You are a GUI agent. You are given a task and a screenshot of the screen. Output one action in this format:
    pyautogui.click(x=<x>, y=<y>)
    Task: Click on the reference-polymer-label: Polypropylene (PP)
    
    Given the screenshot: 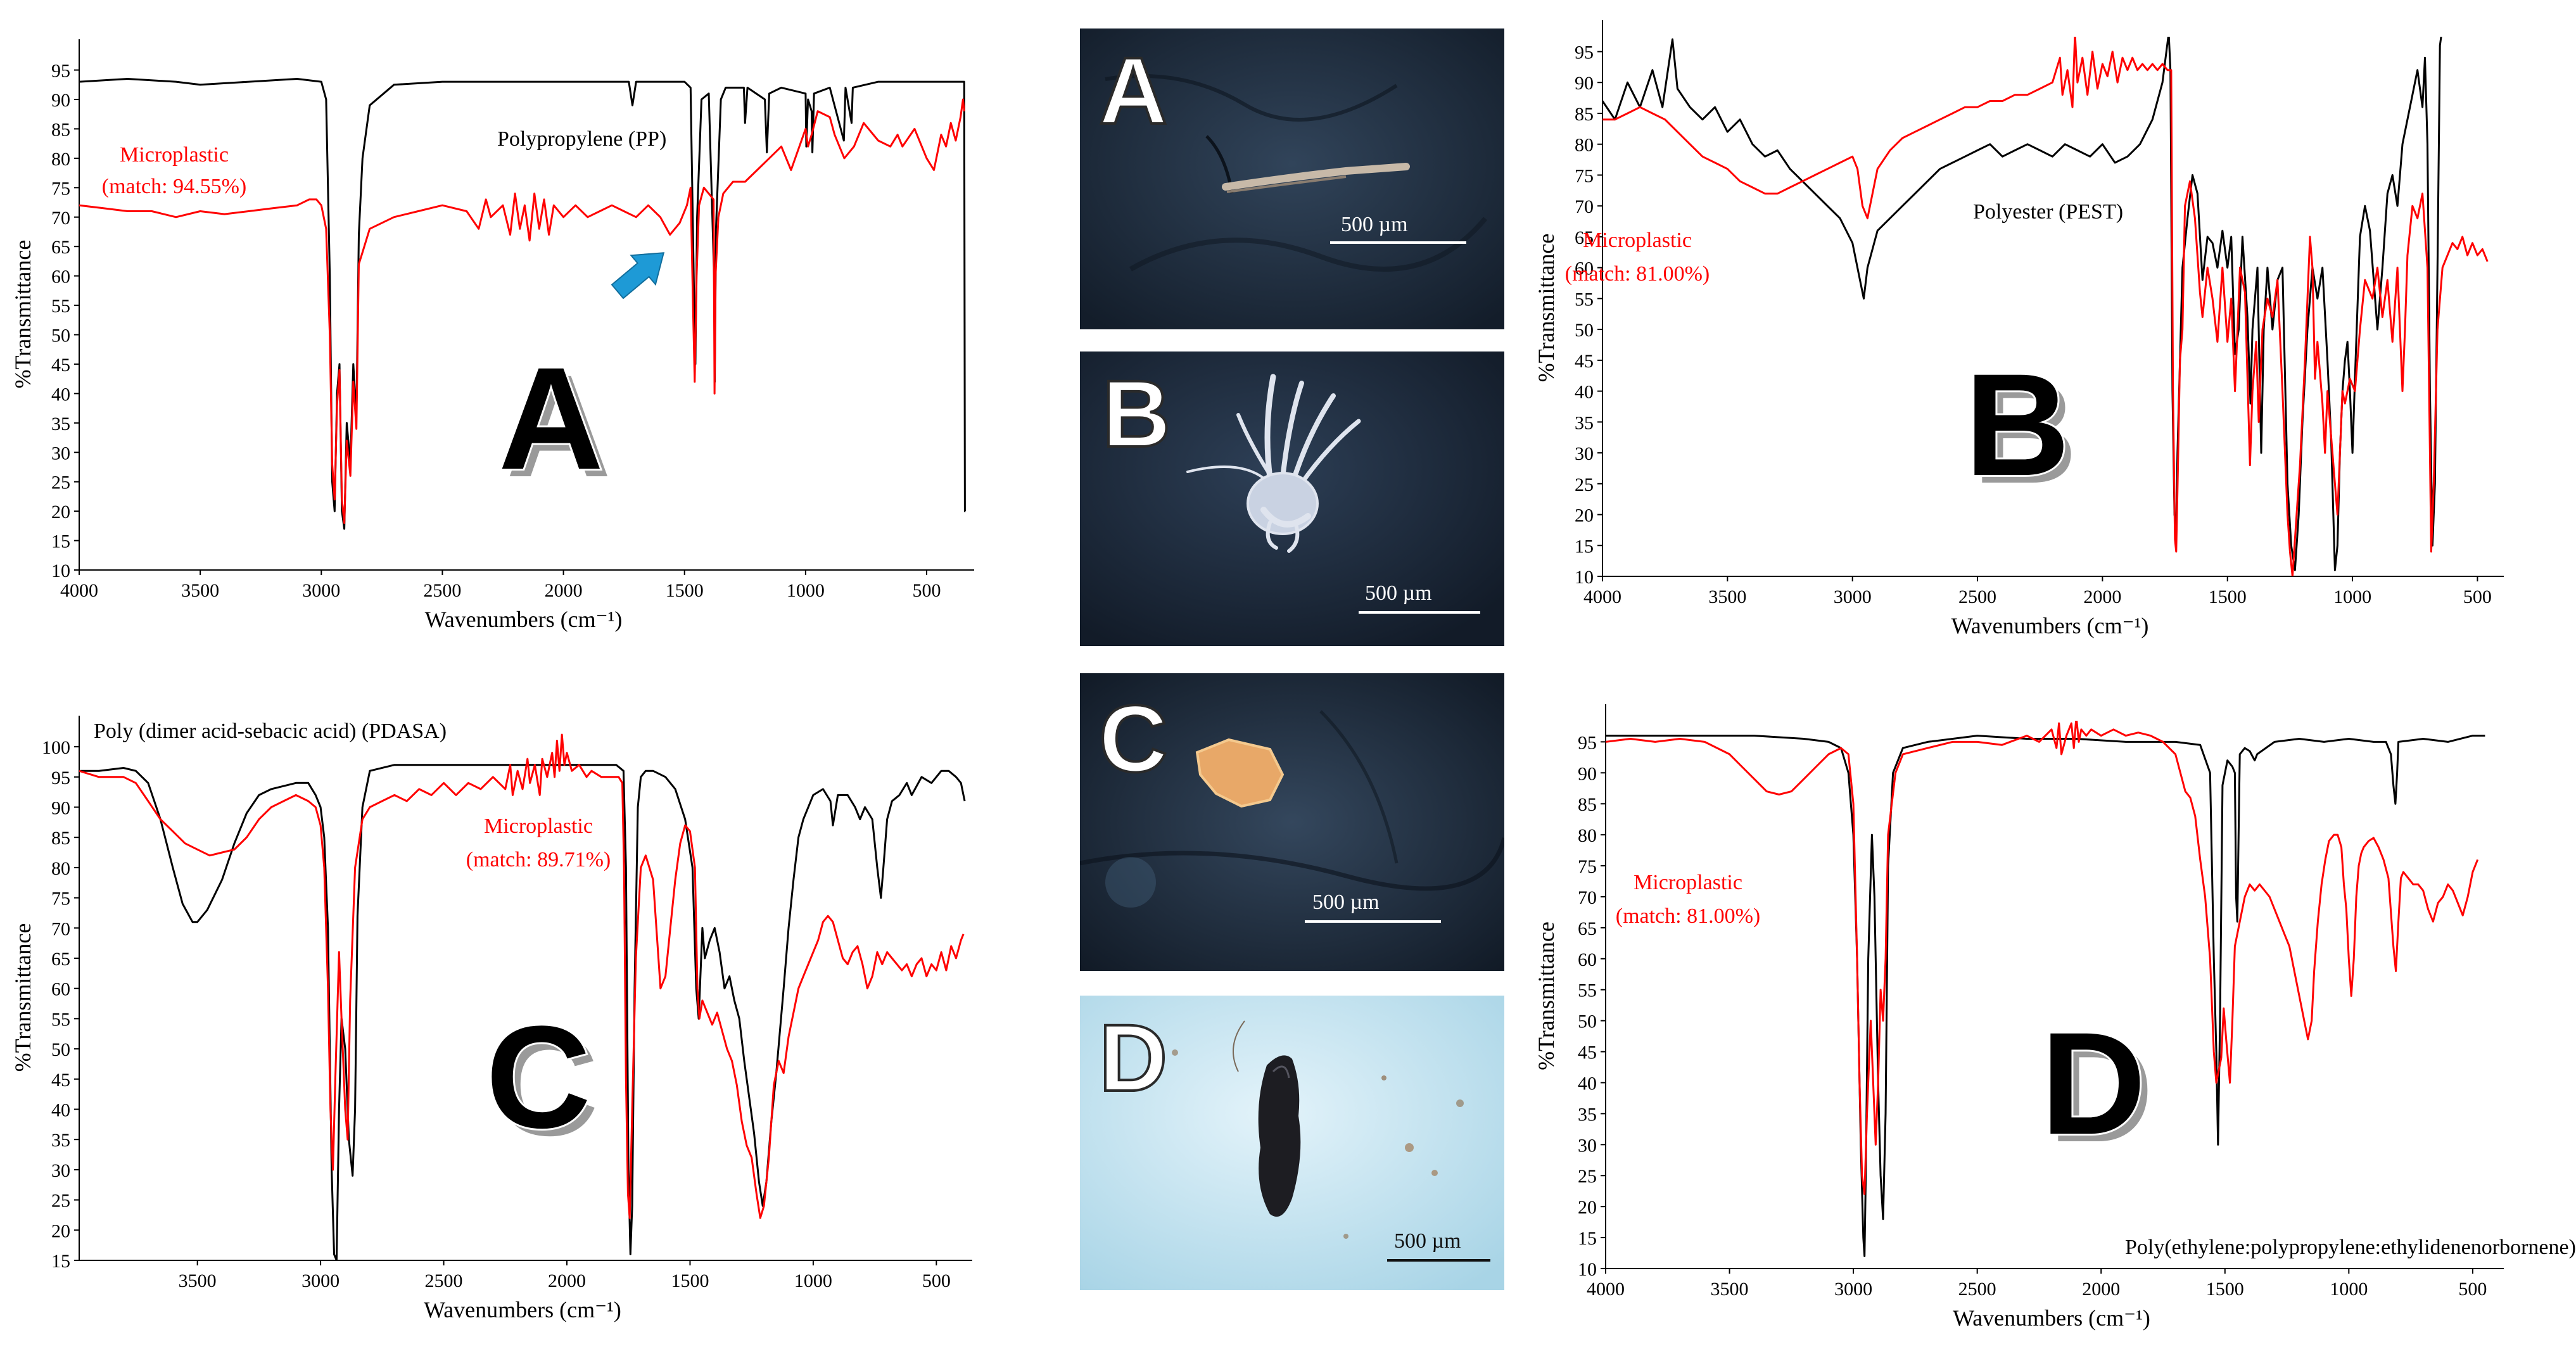 What is the action you would take?
    pyautogui.click(x=581, y=139)
    